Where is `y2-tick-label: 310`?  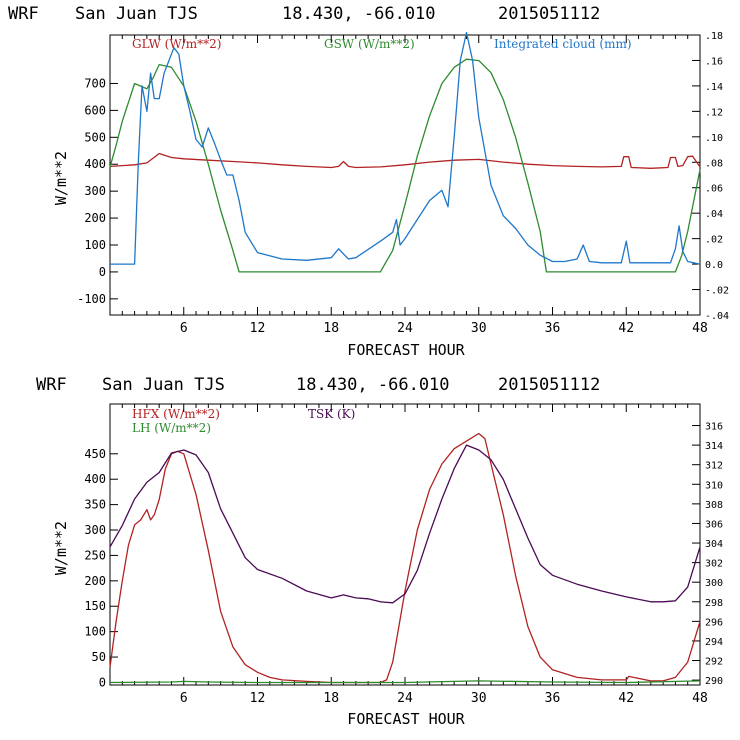 y2-tick-label: 310 is located at coordinates (714, 485).